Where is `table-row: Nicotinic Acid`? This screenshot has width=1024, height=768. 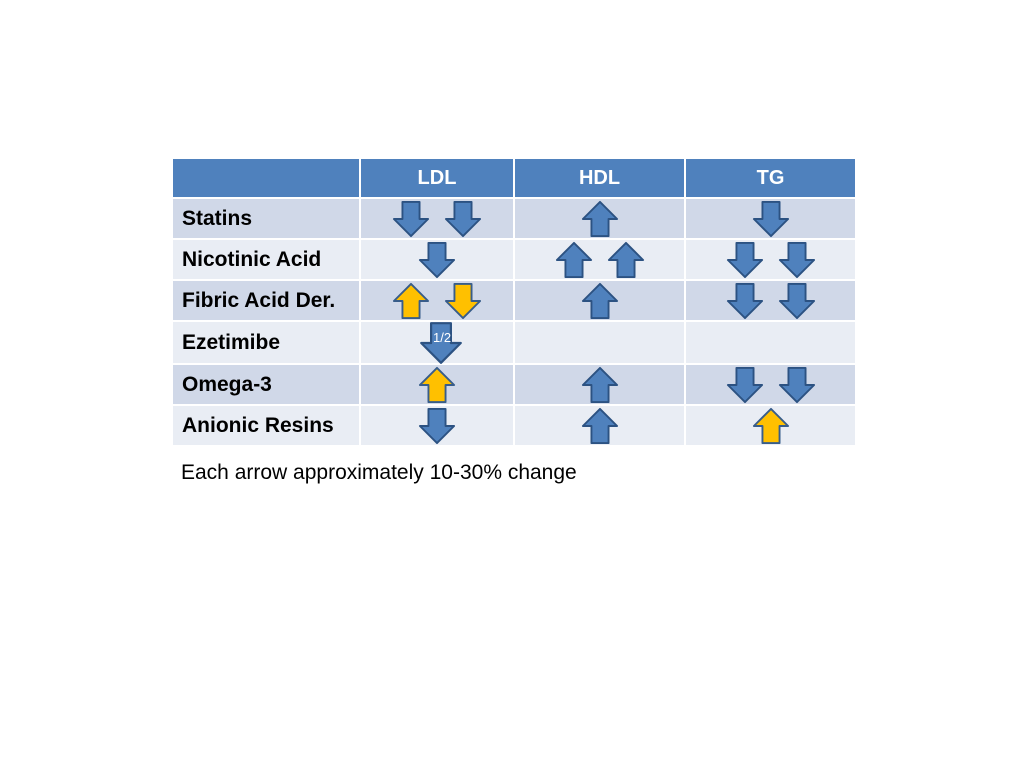 table-row: Nicotinic Acid is located at coordinates (514, 259).